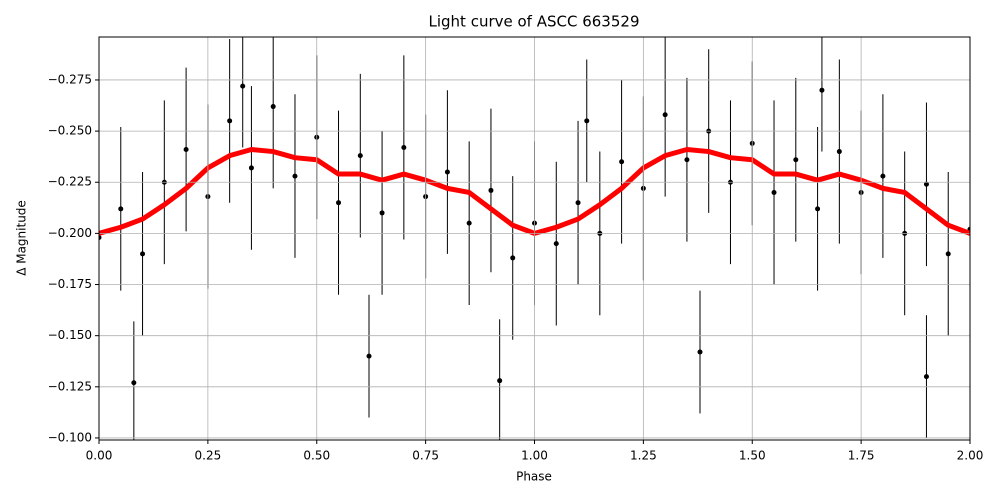 Image resolution: width=1000 pixels, height=500 pixels. Describe the element at coordinates (316, 456) in the screenshot. I see `x-tick-label: 0.50` at that location.